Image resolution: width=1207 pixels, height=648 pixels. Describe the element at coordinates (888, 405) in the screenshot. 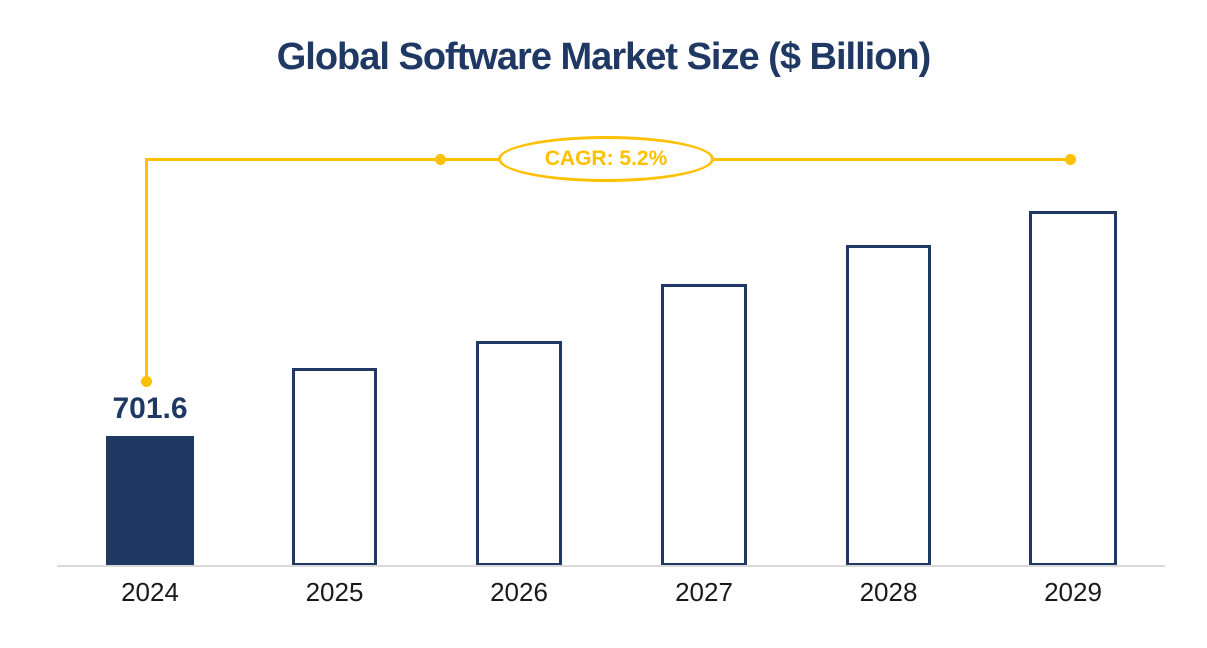

I see `bar-2028` at that location.